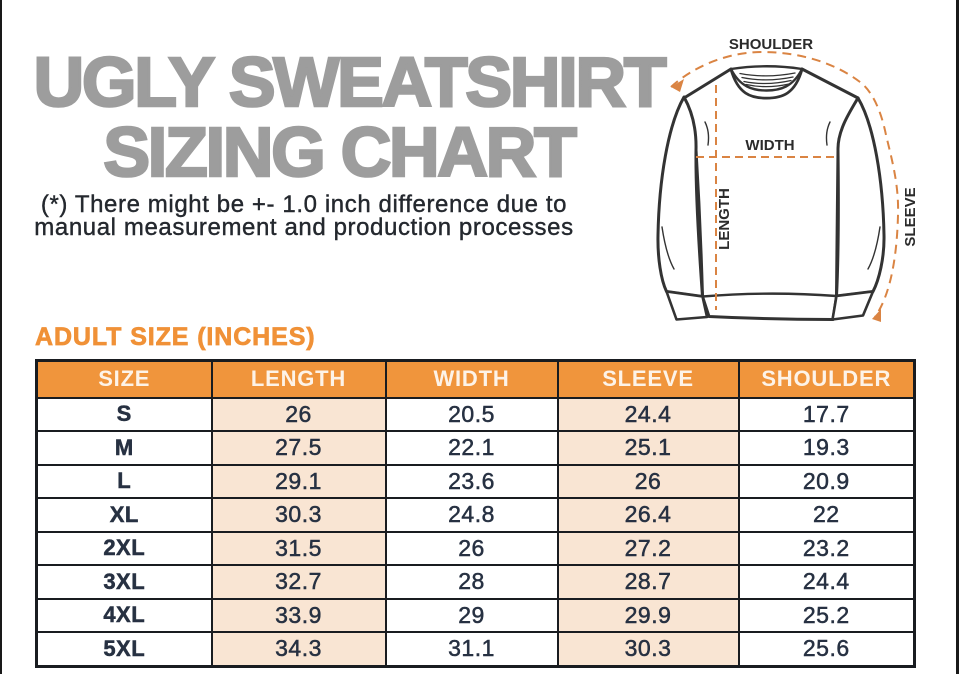  What do you see at coordinates (771, 44) in the screenshot?
I see `svg-text: SHOULDER` at bounding box center [771, 44].